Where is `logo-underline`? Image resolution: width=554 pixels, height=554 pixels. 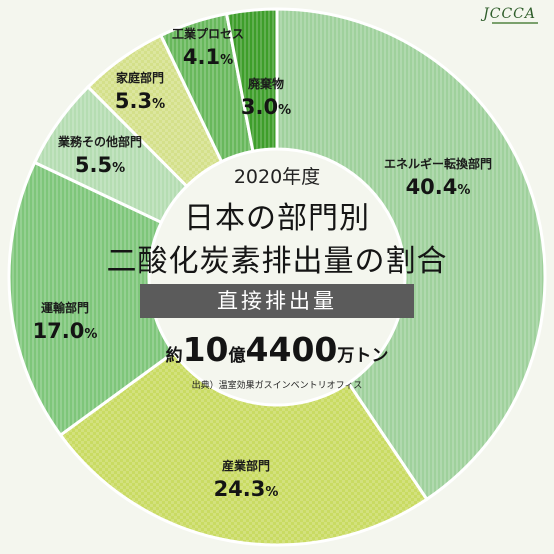
logo-underline is located at coordinates (515, 23).